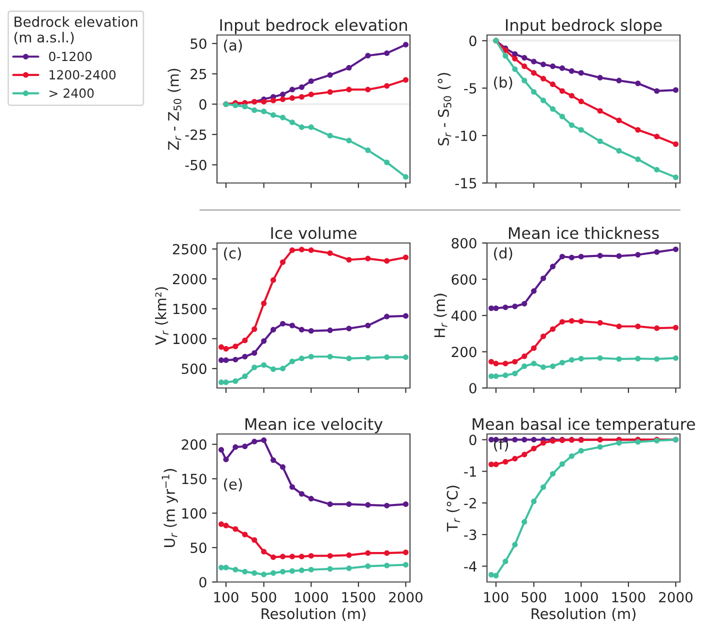  What do you see at coordinates (313, 26) in the screenshot?
I see `chart-title: Input bedrock elevation` at bounding box center [313, 26].